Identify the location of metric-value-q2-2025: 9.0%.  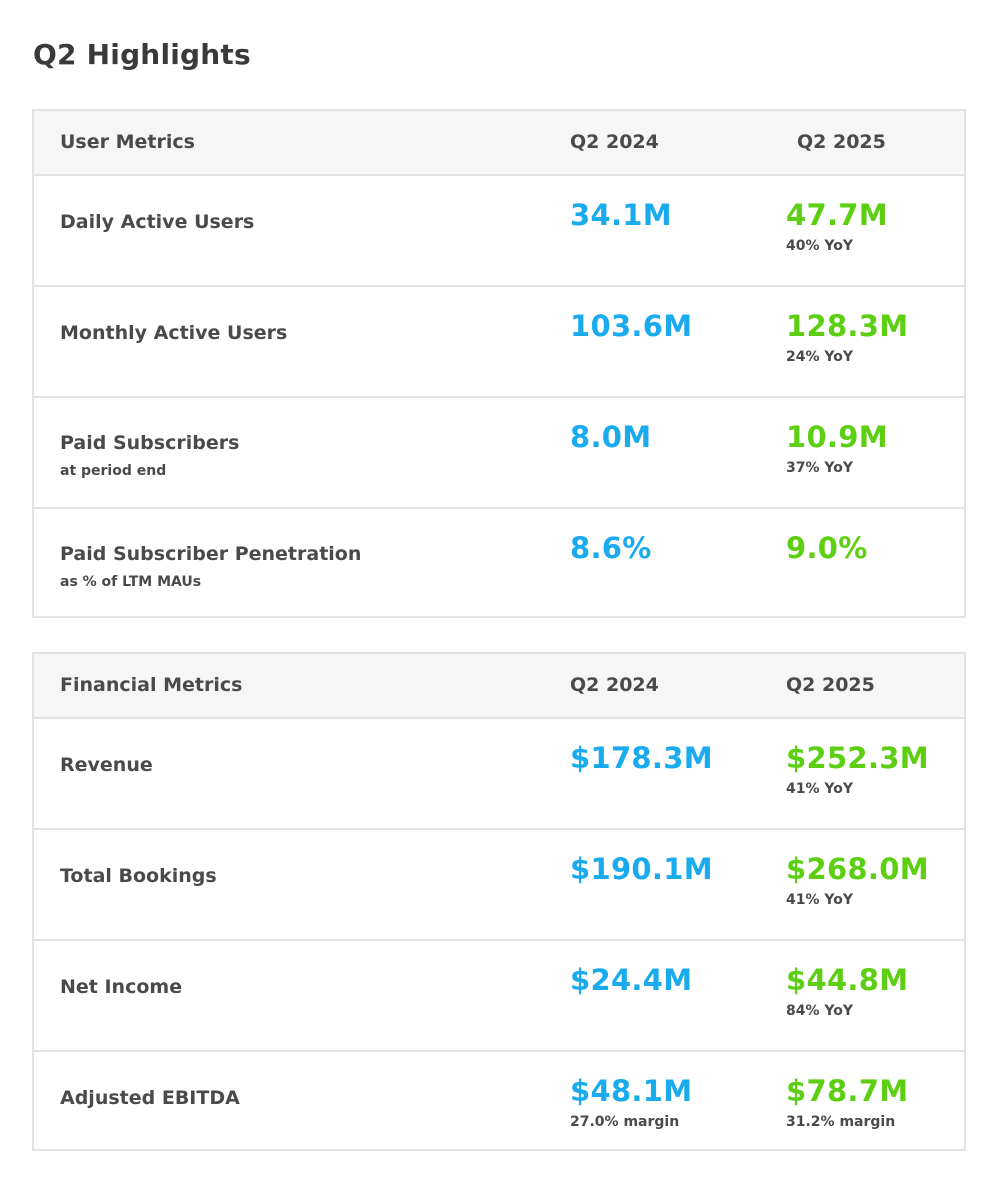
(827, 548).